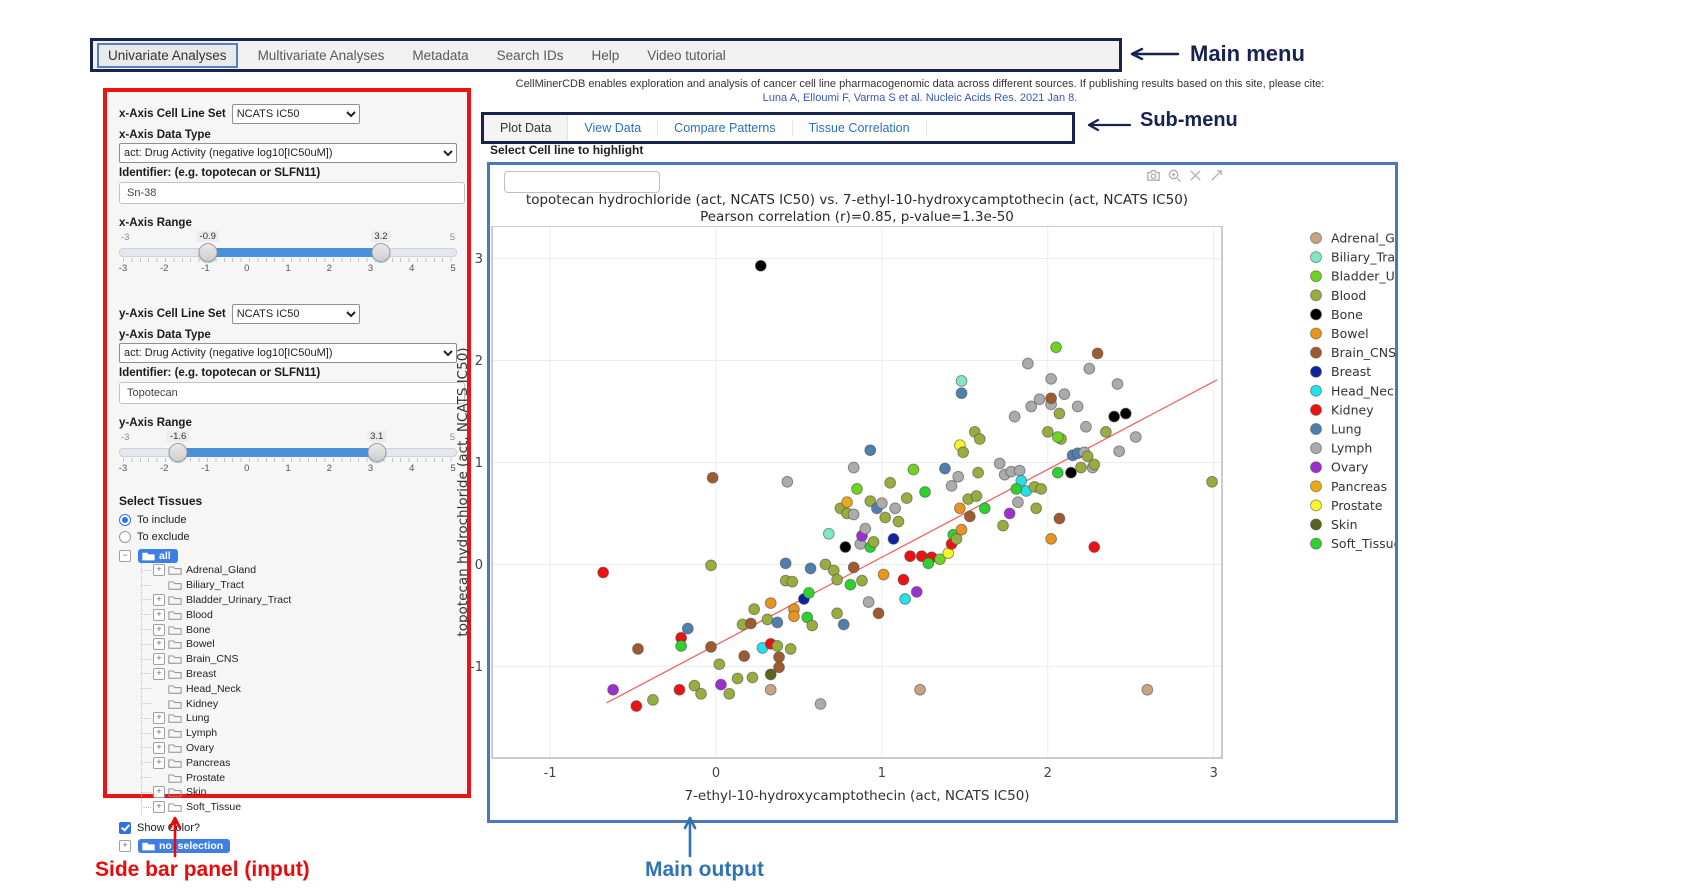 The height and width of the screenshot is (896, 1689). I want to click on scatter-point-biliary-tract, so click(828, 533).